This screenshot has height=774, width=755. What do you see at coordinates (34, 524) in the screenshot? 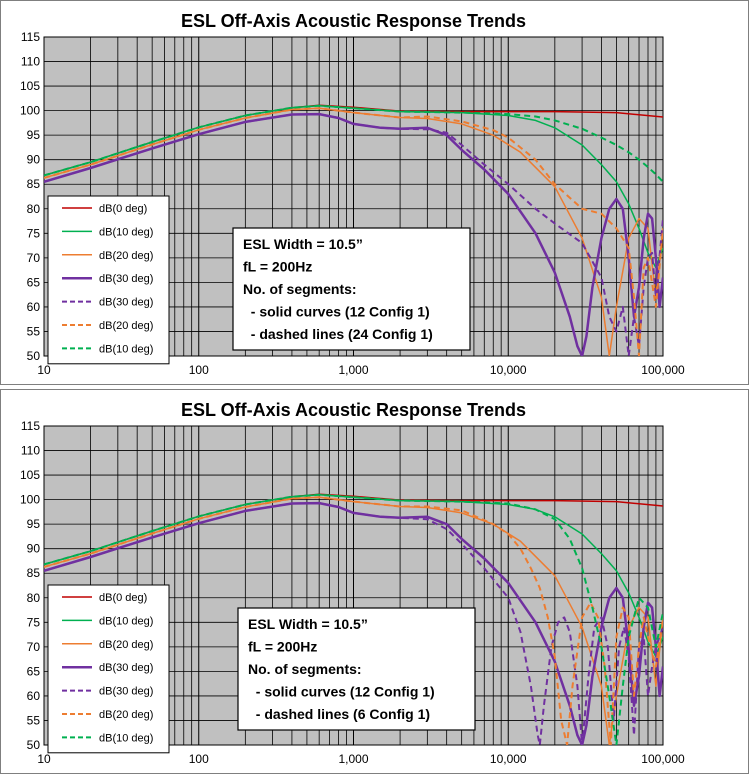
I see `b1-y-tick-label: 95` at bounding box center [34, 524].